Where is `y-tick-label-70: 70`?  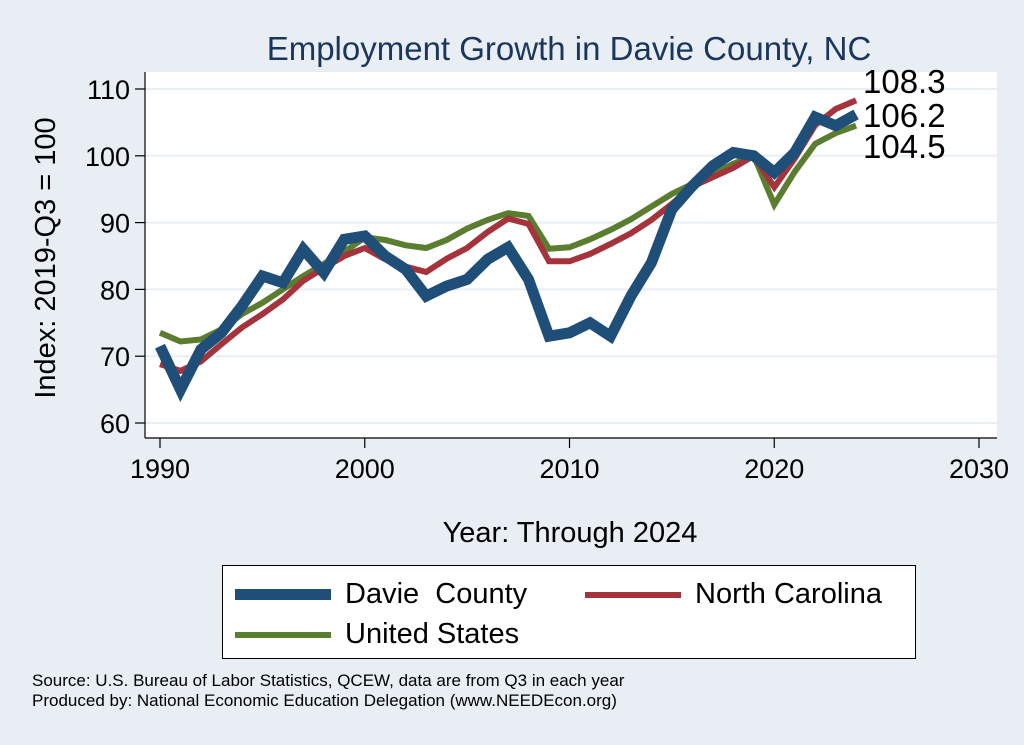 y-tick-label-70: 70 is located at coordinates (115, 357).